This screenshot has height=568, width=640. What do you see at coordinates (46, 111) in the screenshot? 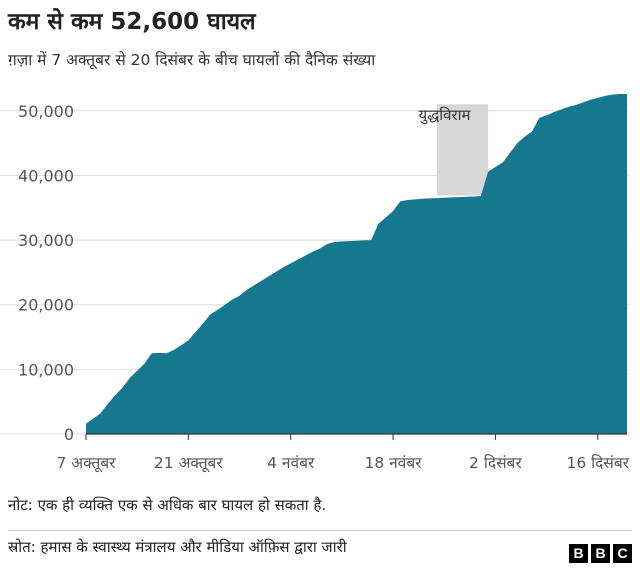
I see `y-tick-label-5: 50,000` at bounding box center [46, 111].